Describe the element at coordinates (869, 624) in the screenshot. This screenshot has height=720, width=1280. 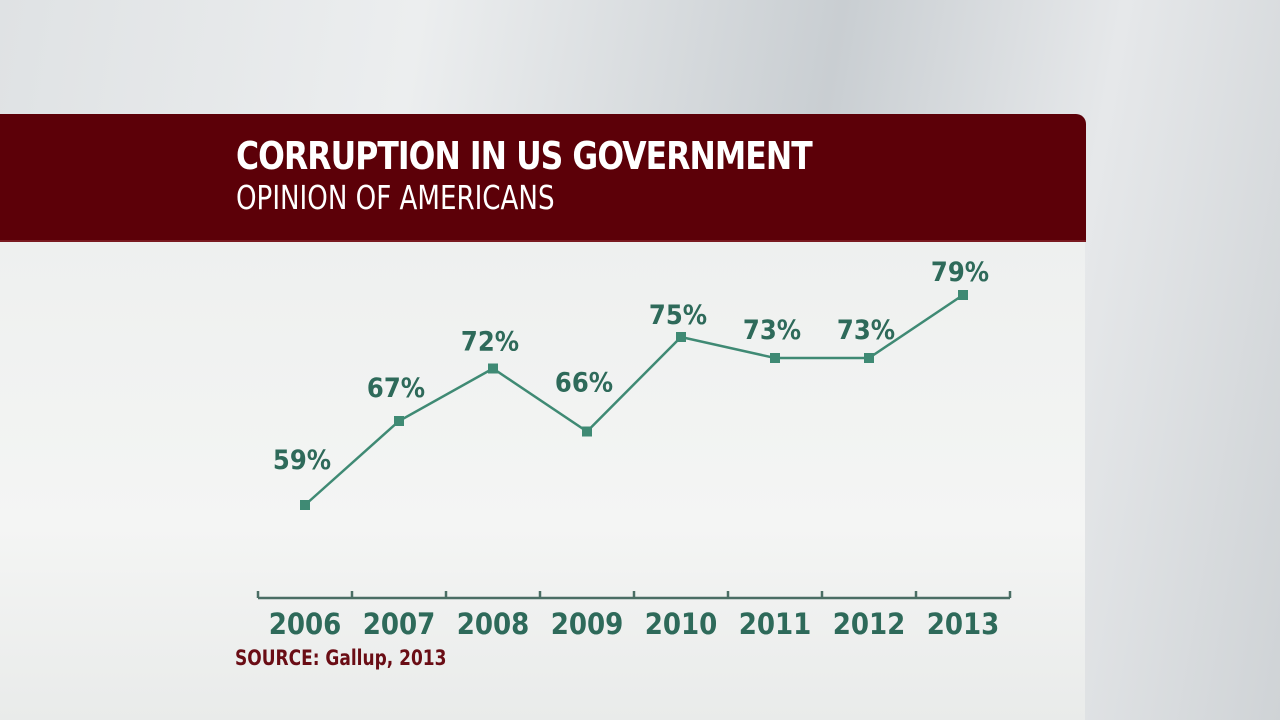
I see `x-tick-label: 2012` at that location.